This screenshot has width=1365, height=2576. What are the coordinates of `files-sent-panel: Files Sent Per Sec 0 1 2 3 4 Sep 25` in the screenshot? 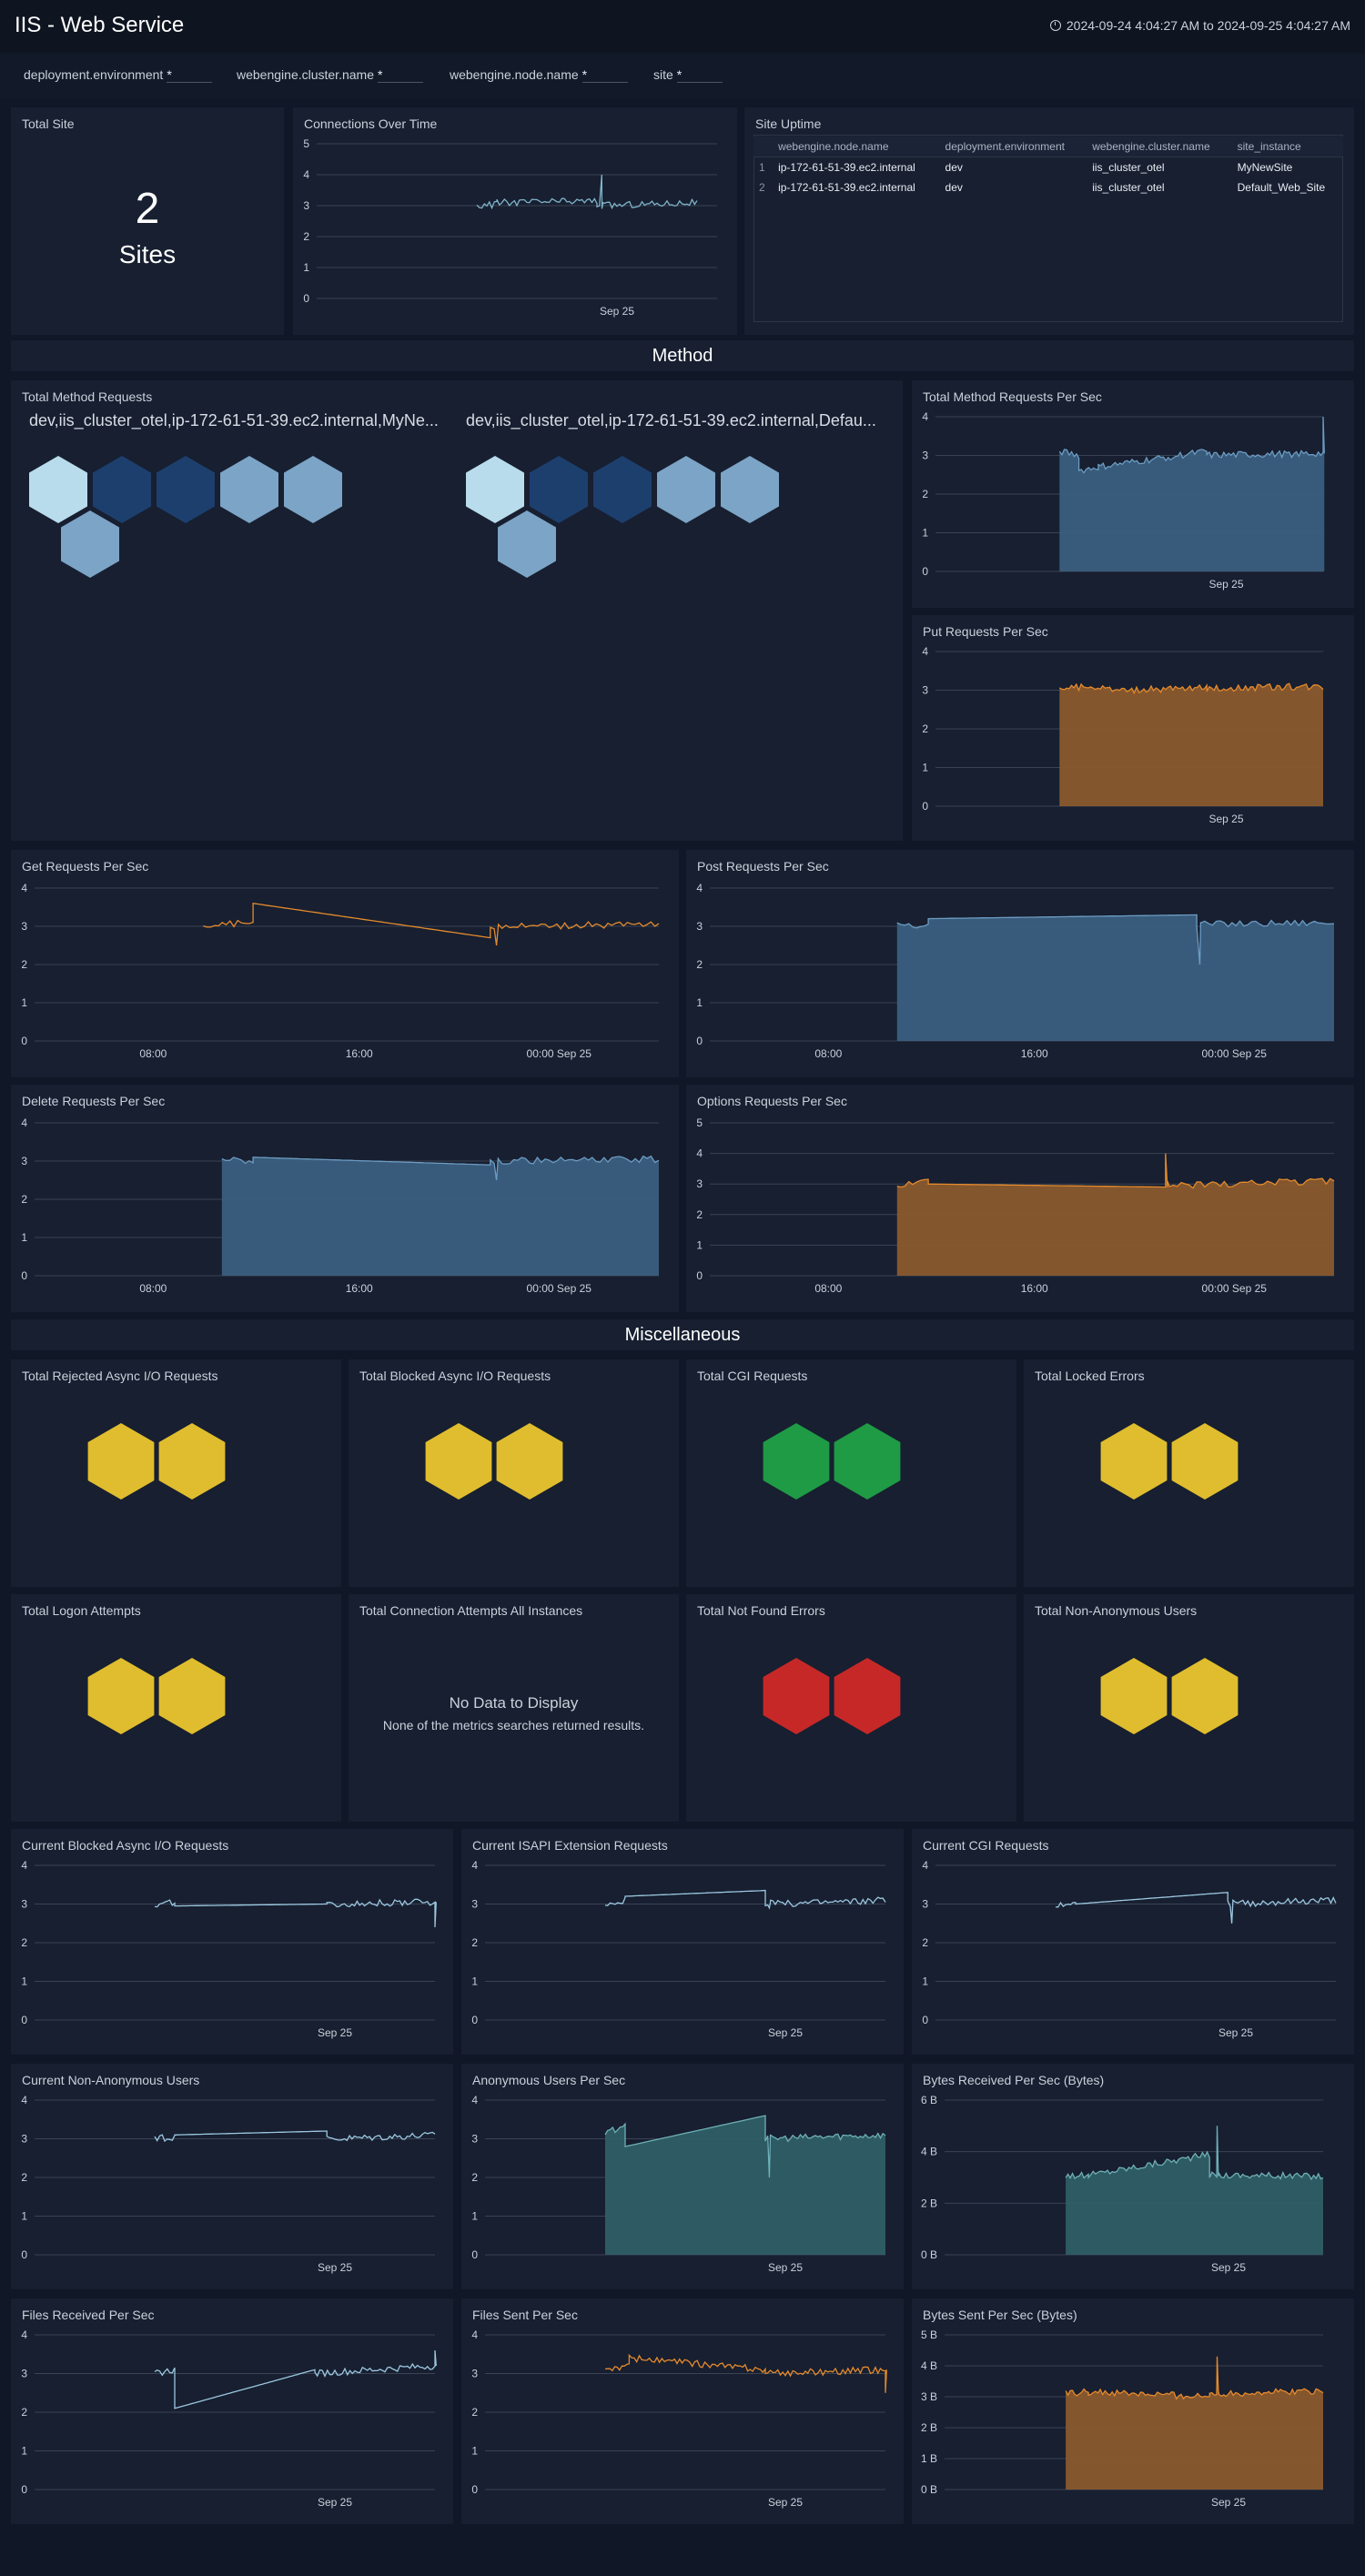 It's located at (683, 2411).